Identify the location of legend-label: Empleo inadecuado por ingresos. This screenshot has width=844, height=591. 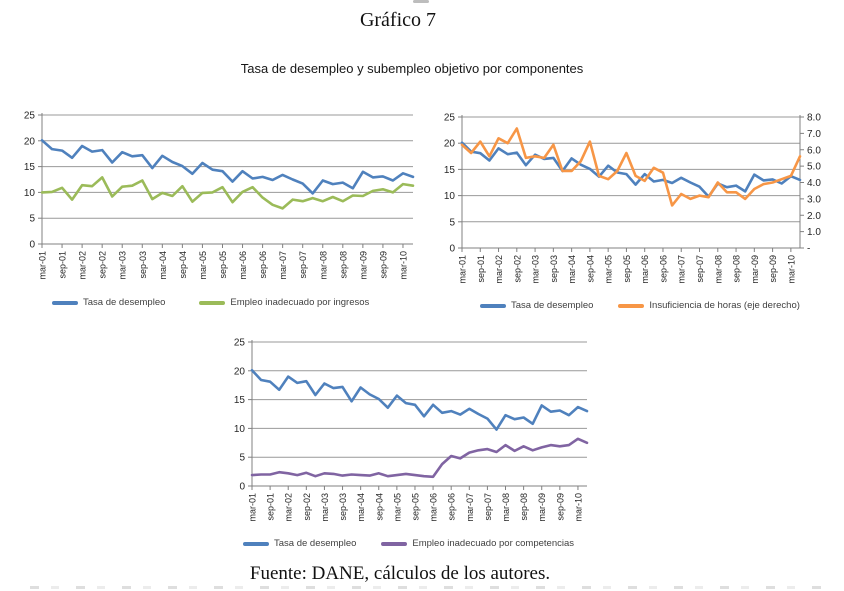
(300, 302).